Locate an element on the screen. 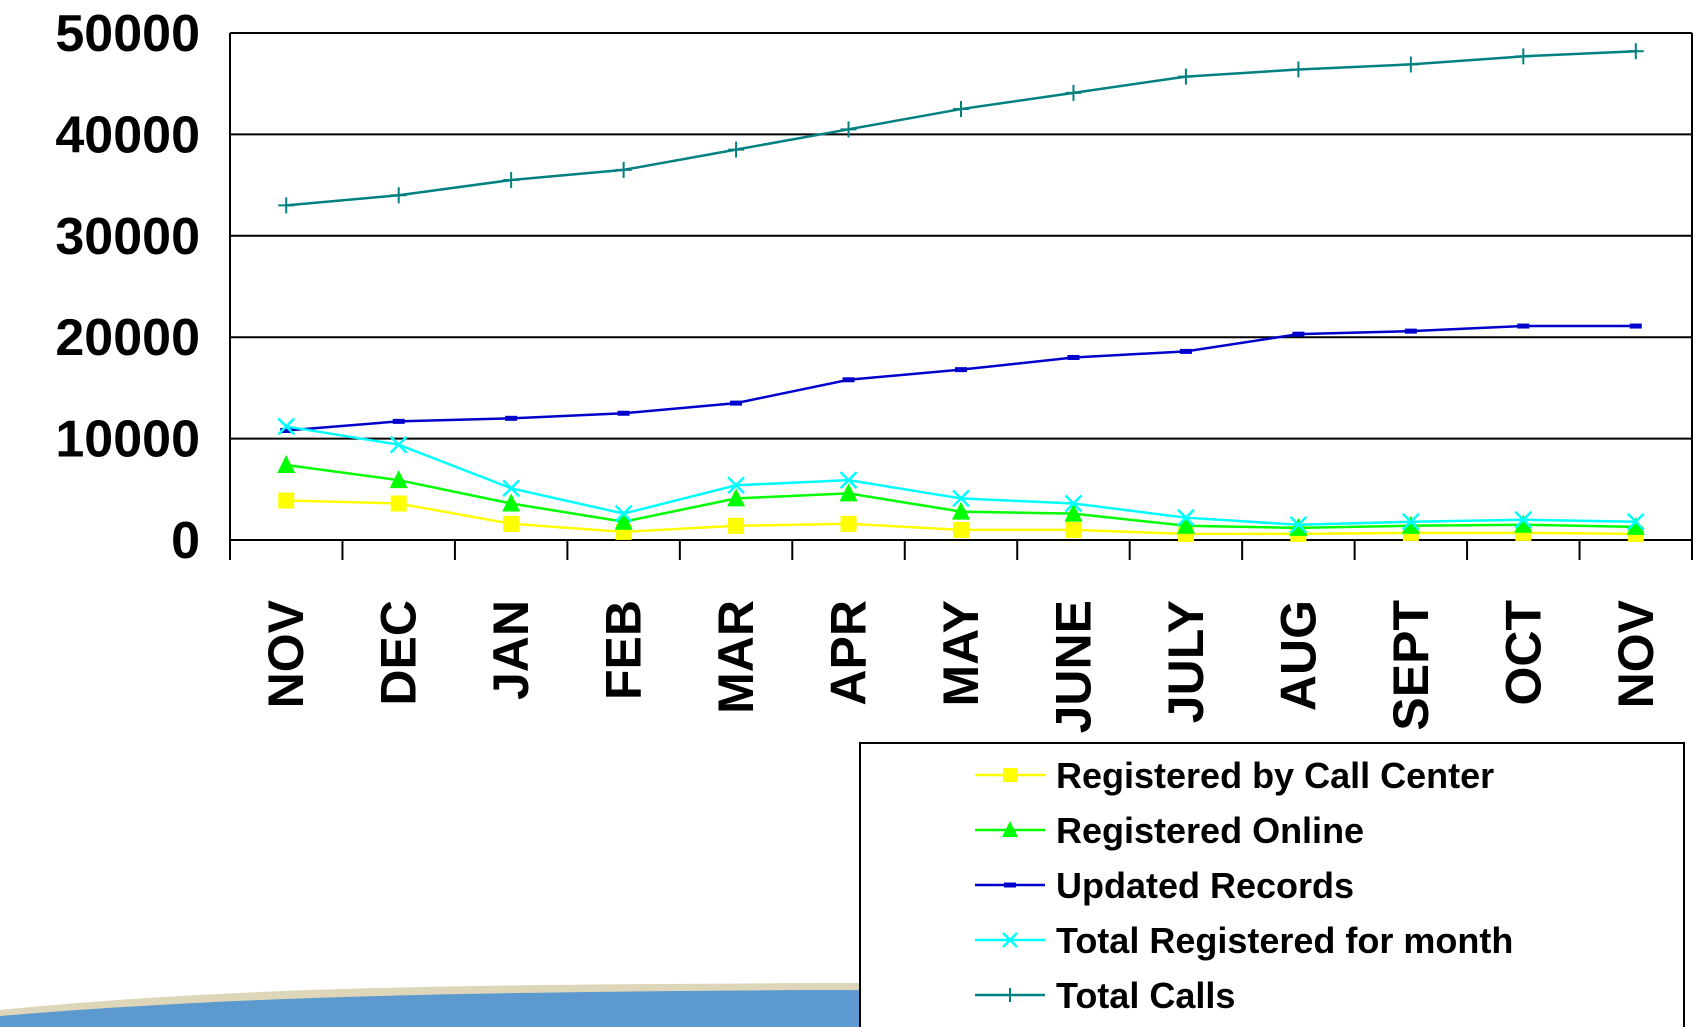  legend-item: Updated Records is located at coordinates (1164, 885).